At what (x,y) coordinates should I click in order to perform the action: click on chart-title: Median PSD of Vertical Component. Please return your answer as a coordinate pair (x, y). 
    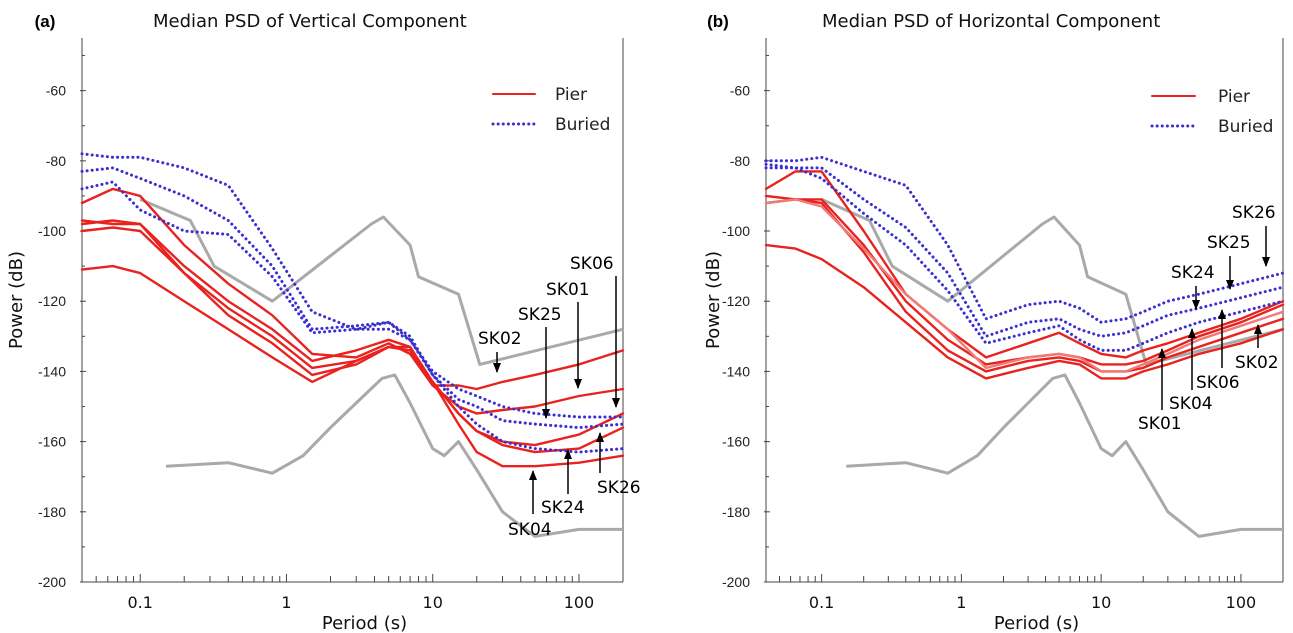
    Looking at the image, I should click on (310, 21).